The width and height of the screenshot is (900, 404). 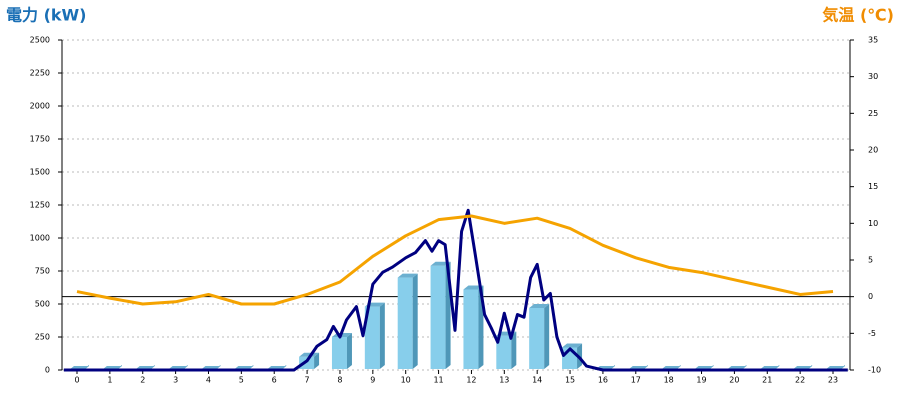 I want to click on x-tick-label: 17, so click(x=636, y=380).